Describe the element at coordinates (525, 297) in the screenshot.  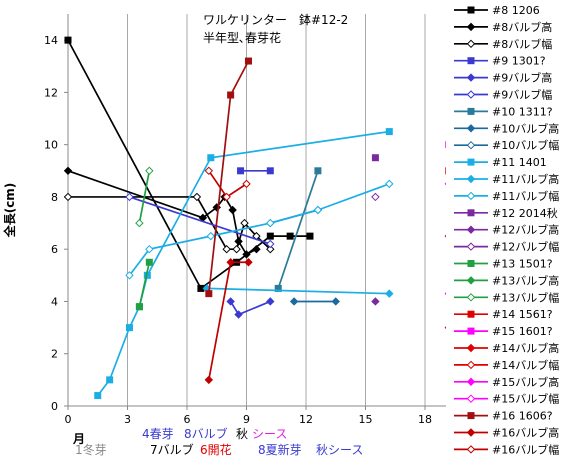
I see `legend-entry-label: #13バルブ幅` at that location.